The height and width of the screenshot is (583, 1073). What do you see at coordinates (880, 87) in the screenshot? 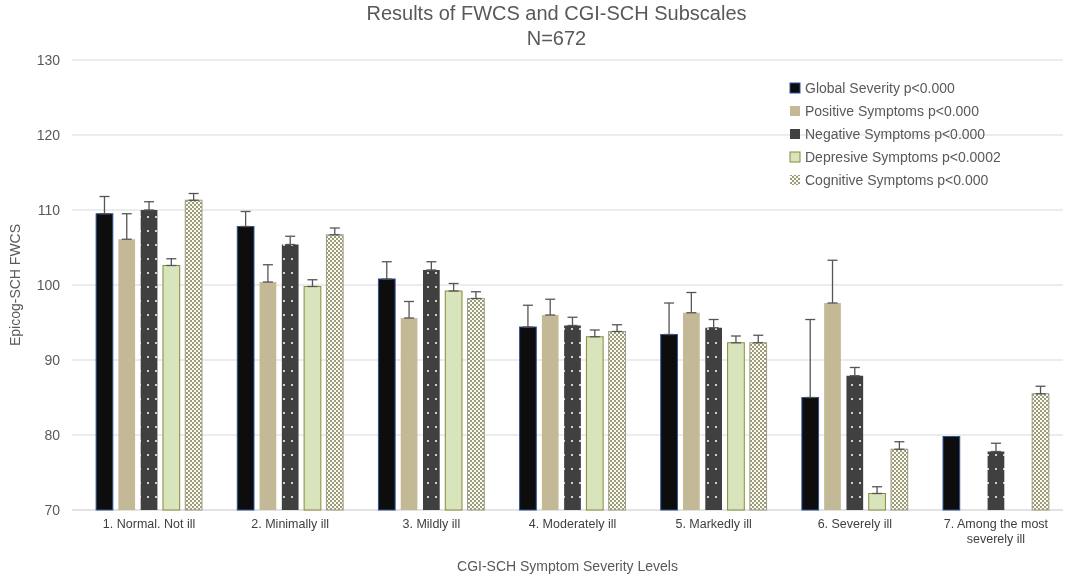
I see `legend-label: Global Severity p<0.000` at bounding box center [880, 87].